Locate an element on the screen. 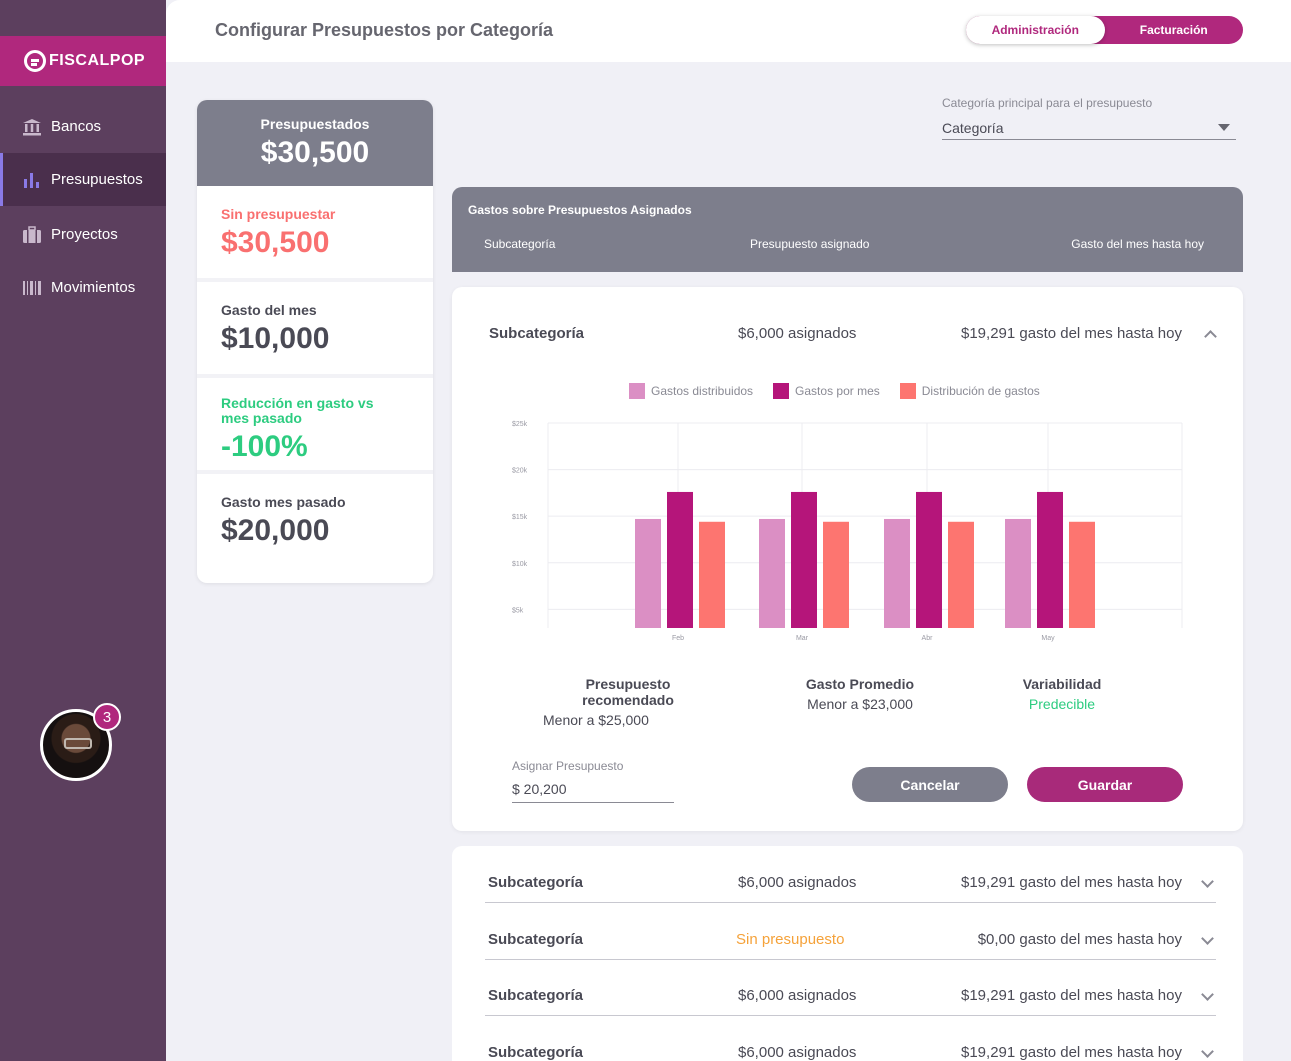 This screenshot has height=1061, width=1291. stat-value: Menor a $25,000 is located at coordinates (596, 720).